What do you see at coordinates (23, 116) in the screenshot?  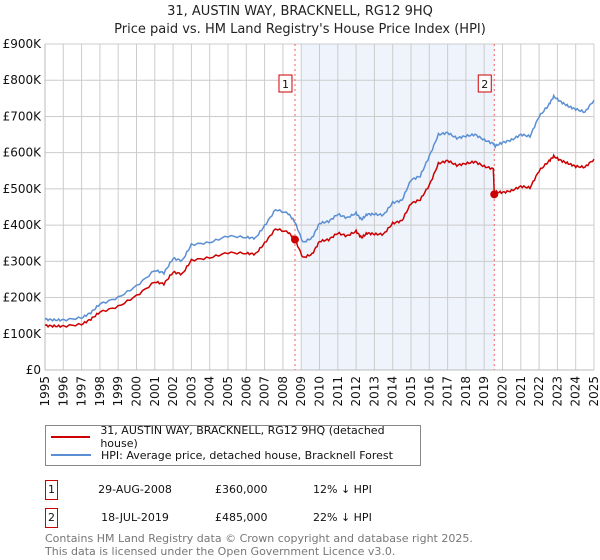 I see `y-tick-label: £700K` at bounding box center [23, 116].